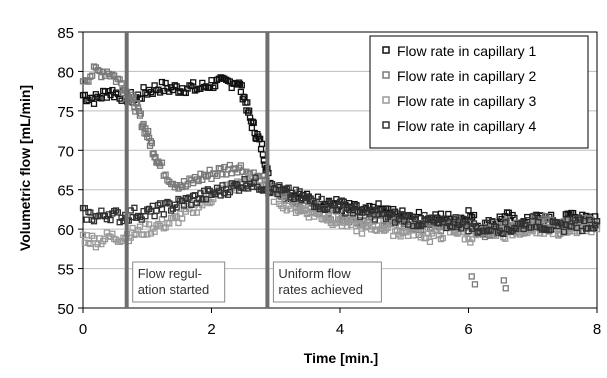 The width and height of the screenshot is (607, 378). I want to click on y-tick-label: 50, so click(65, 309).